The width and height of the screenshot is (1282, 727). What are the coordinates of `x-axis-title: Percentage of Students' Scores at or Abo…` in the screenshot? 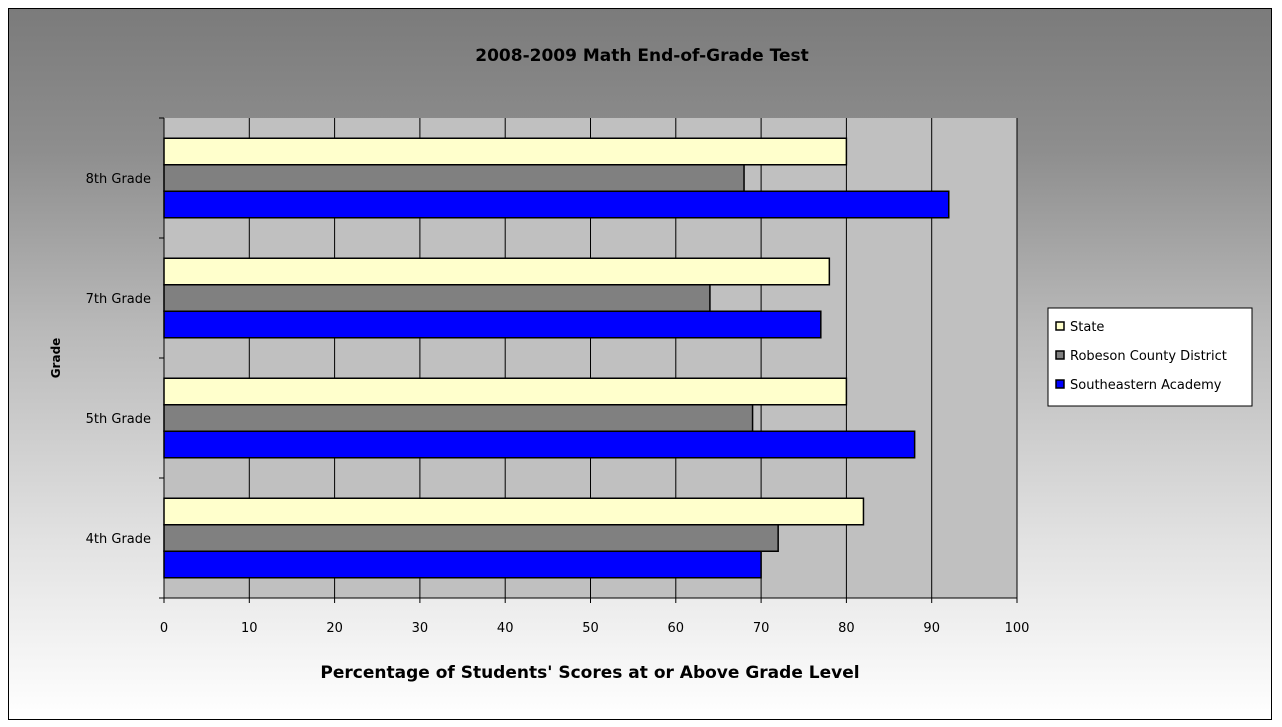 It's located at (589, 673).